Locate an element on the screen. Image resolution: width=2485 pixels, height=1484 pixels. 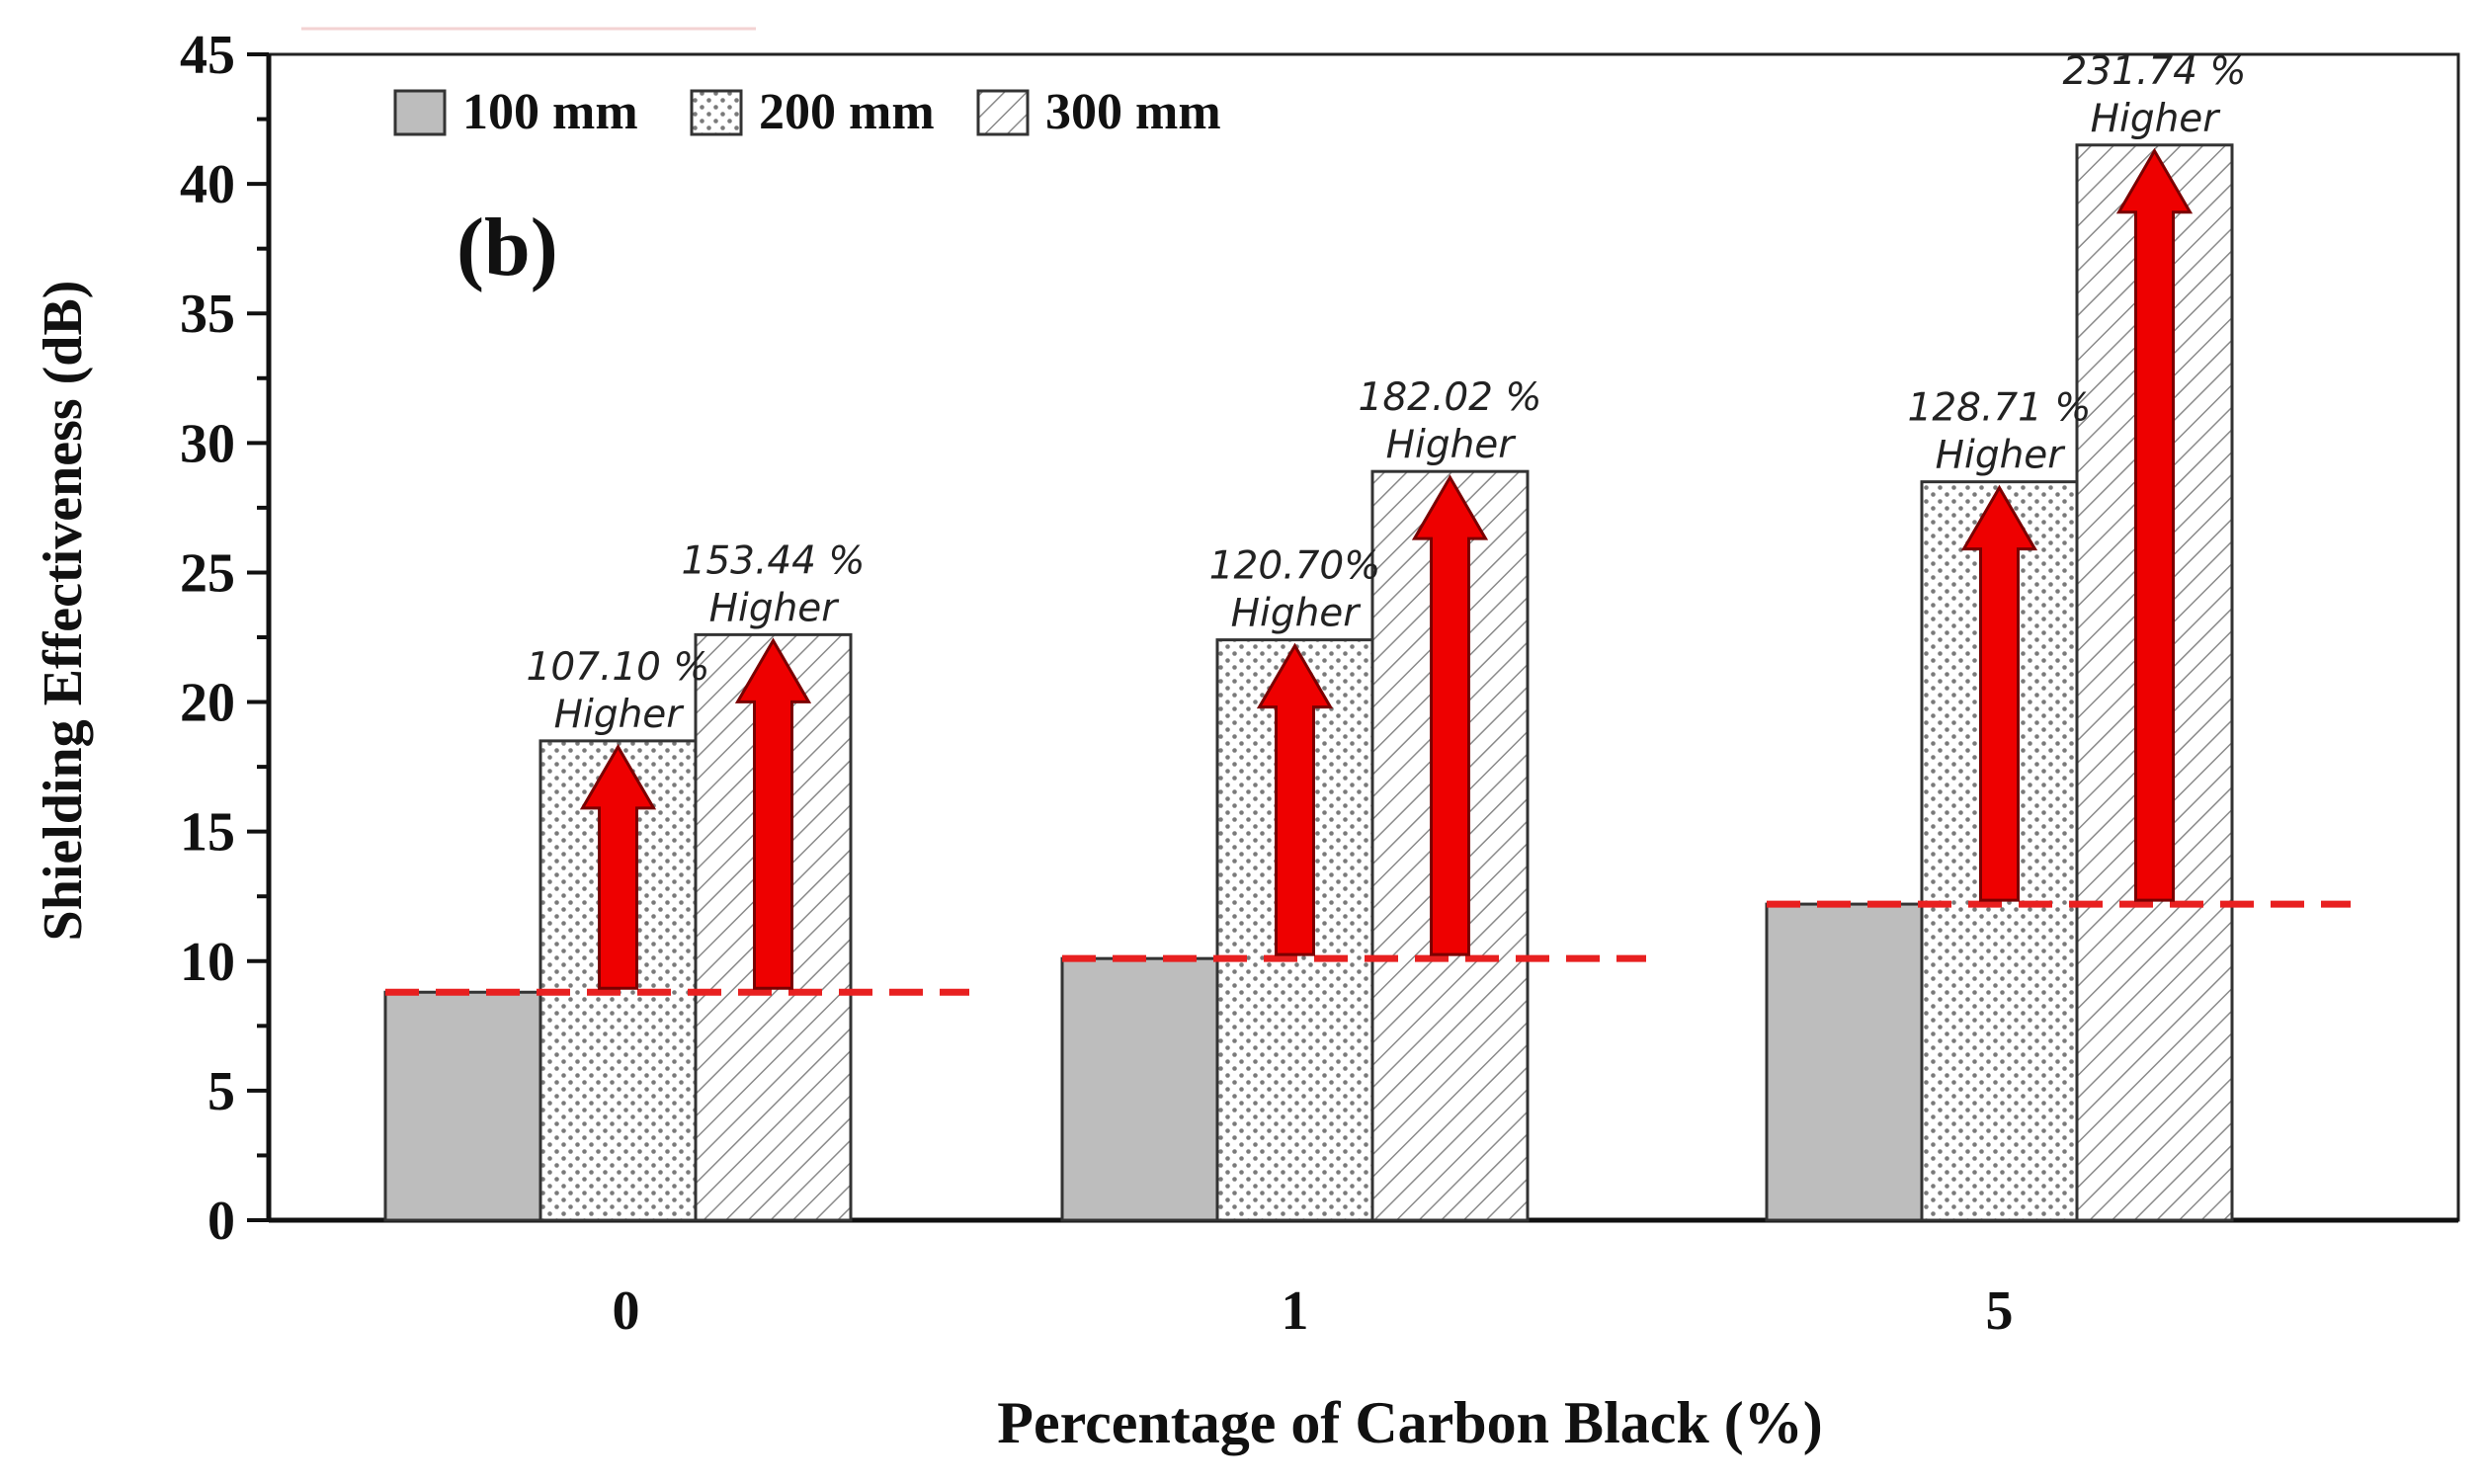
y-tick-label: 40 is located at coordinates (207, 184).